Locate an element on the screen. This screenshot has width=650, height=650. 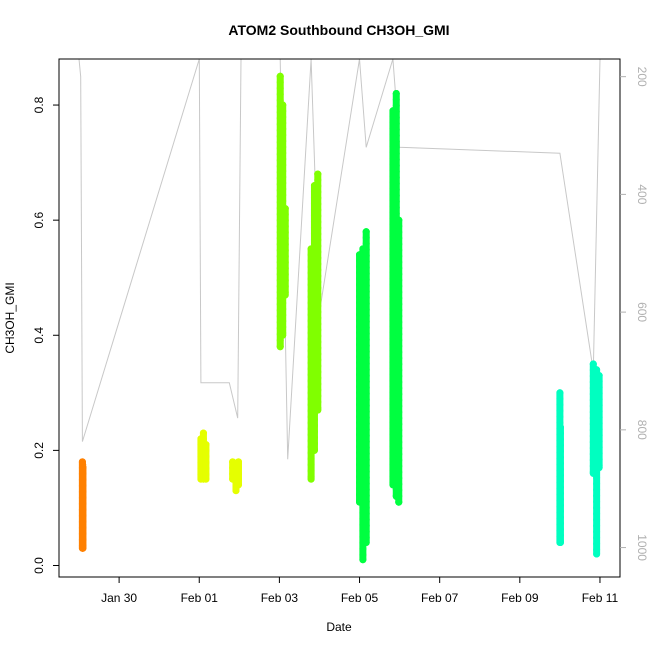
y-right-tick-label: 600 is located at coordinates (642, 312).